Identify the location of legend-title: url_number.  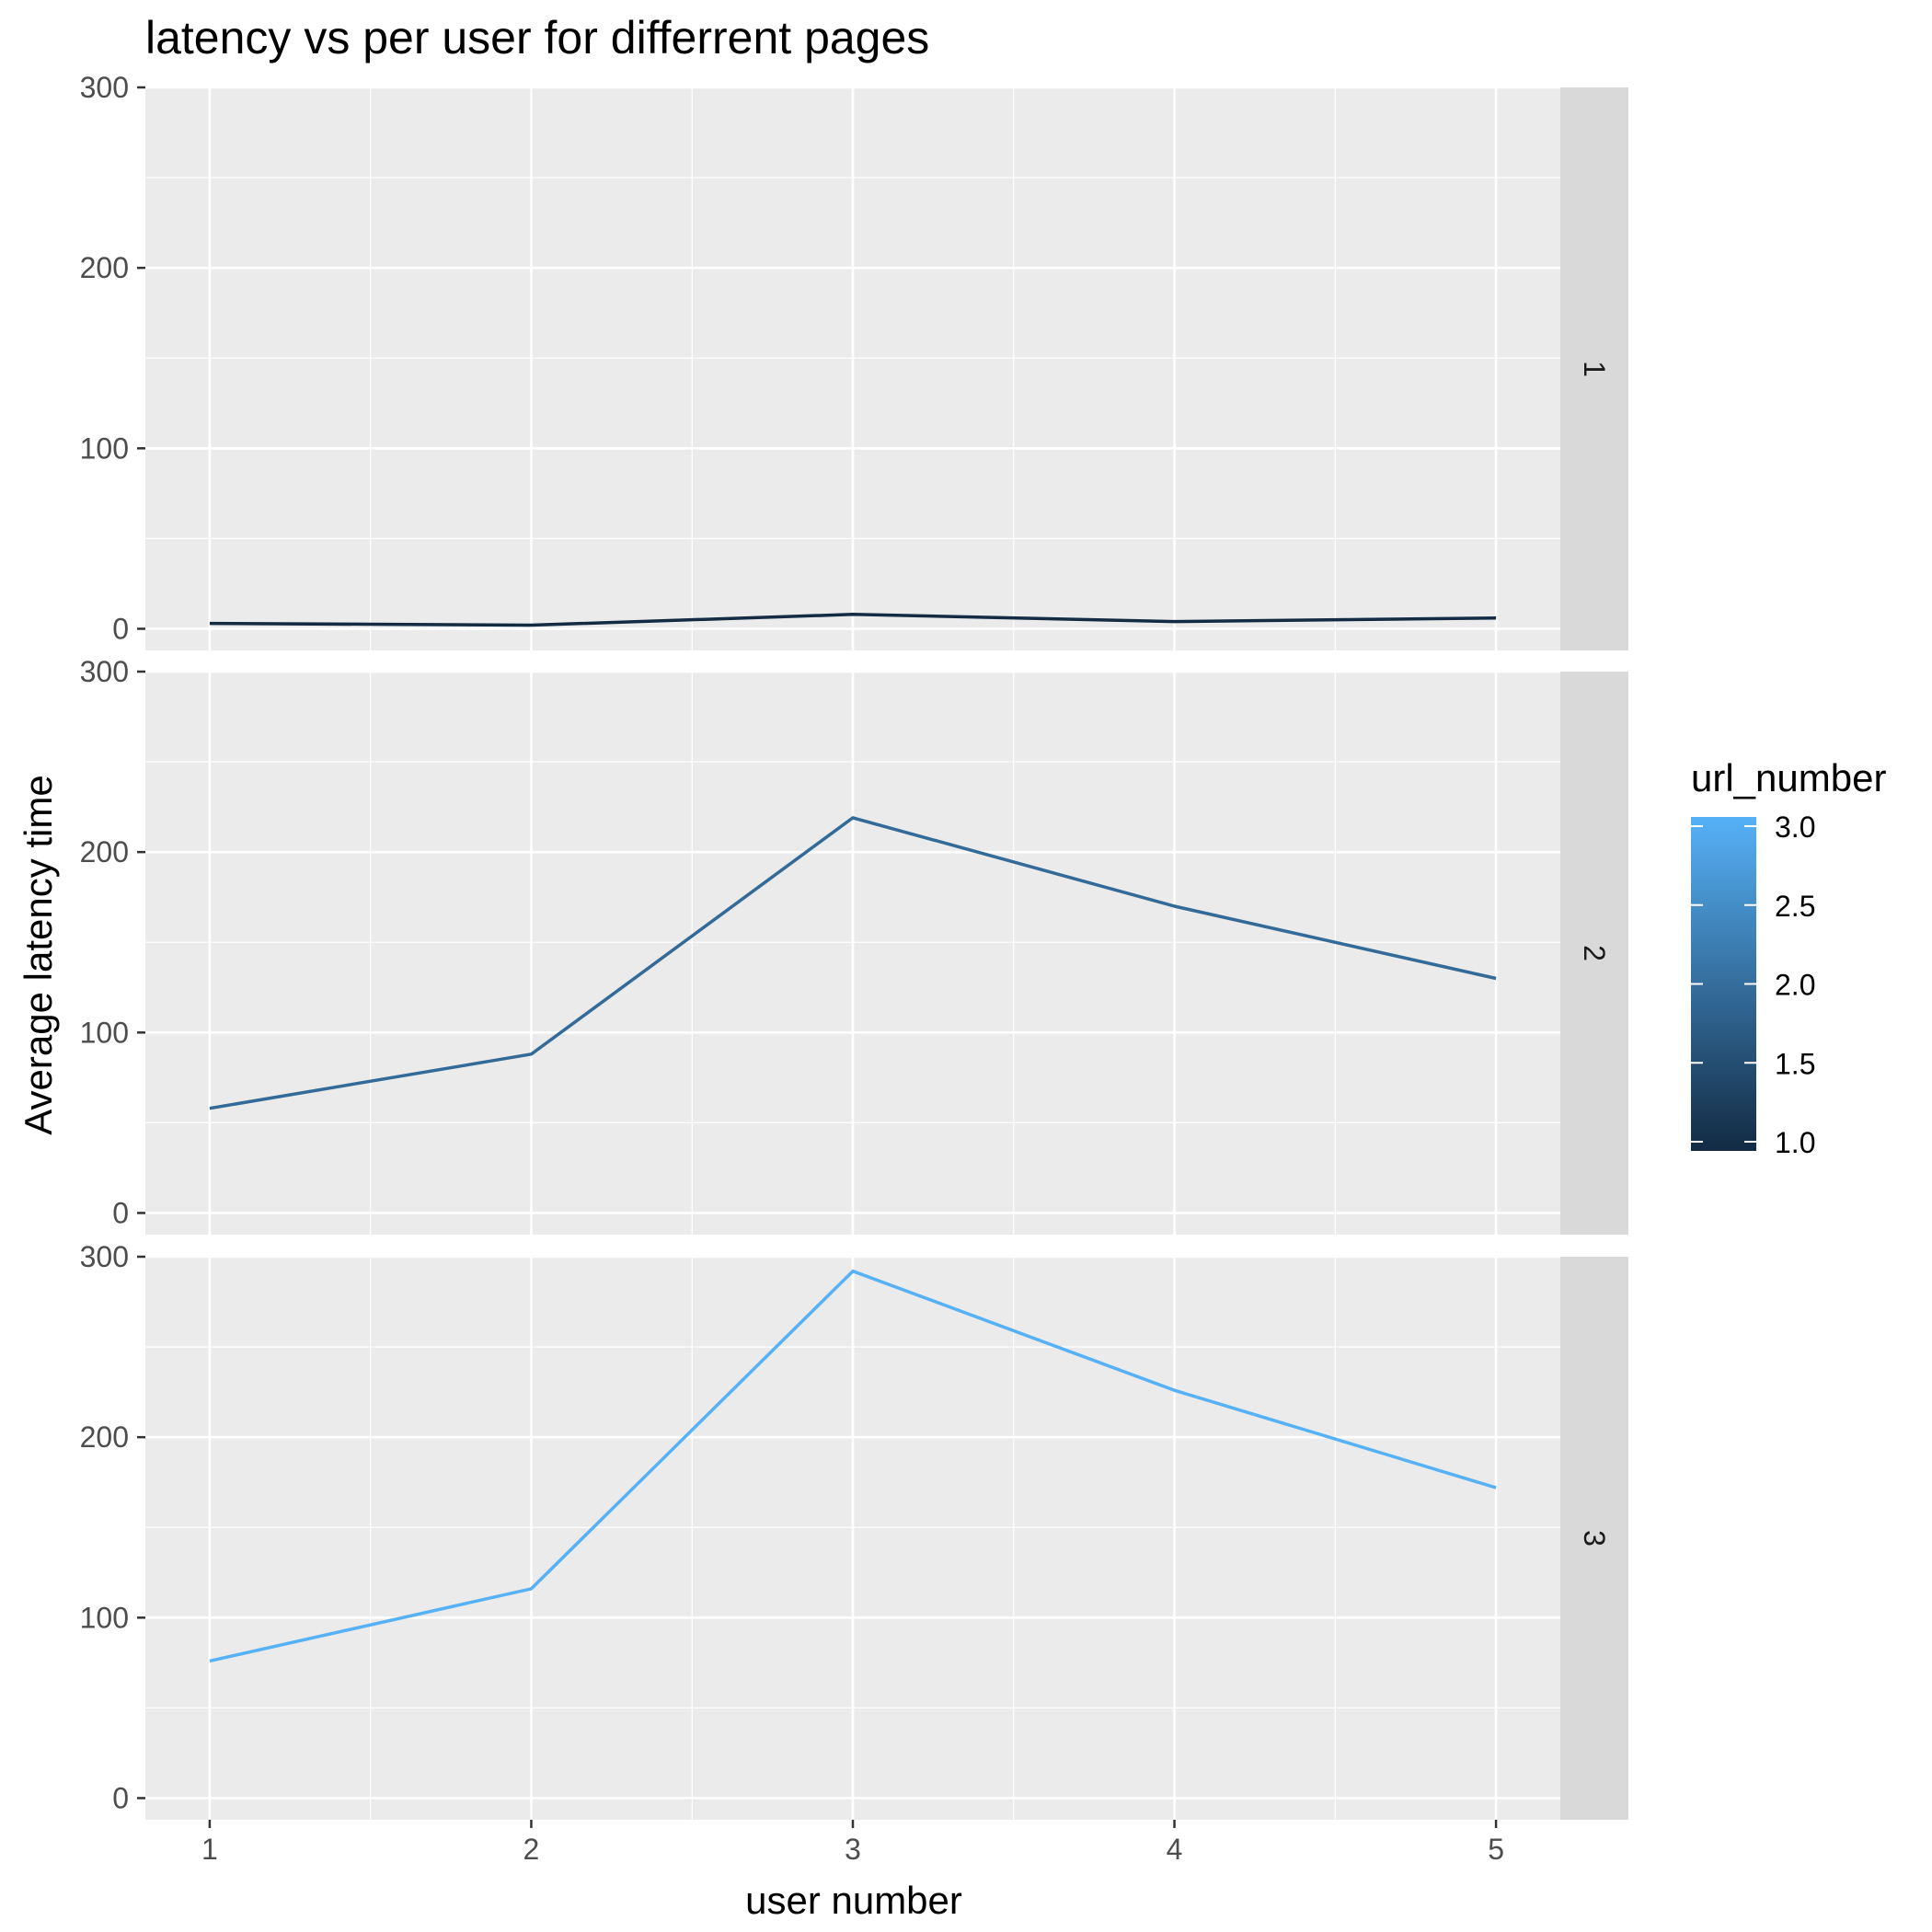
(1788, 777).